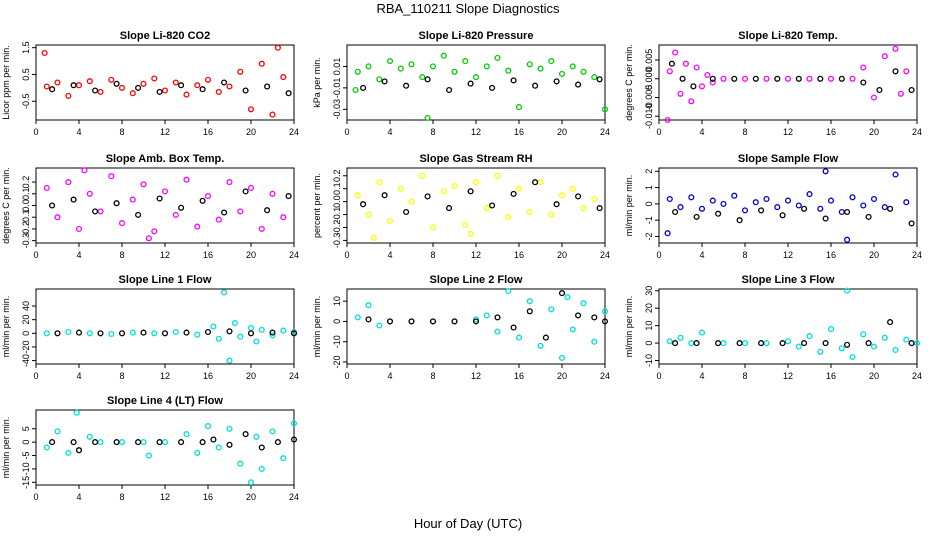 The height and width of the screenshot is (540, 936). Describe the element at coordinates (788, 159) in the screenshot. I see `panel-title: Slope Sample Flow` at that location.